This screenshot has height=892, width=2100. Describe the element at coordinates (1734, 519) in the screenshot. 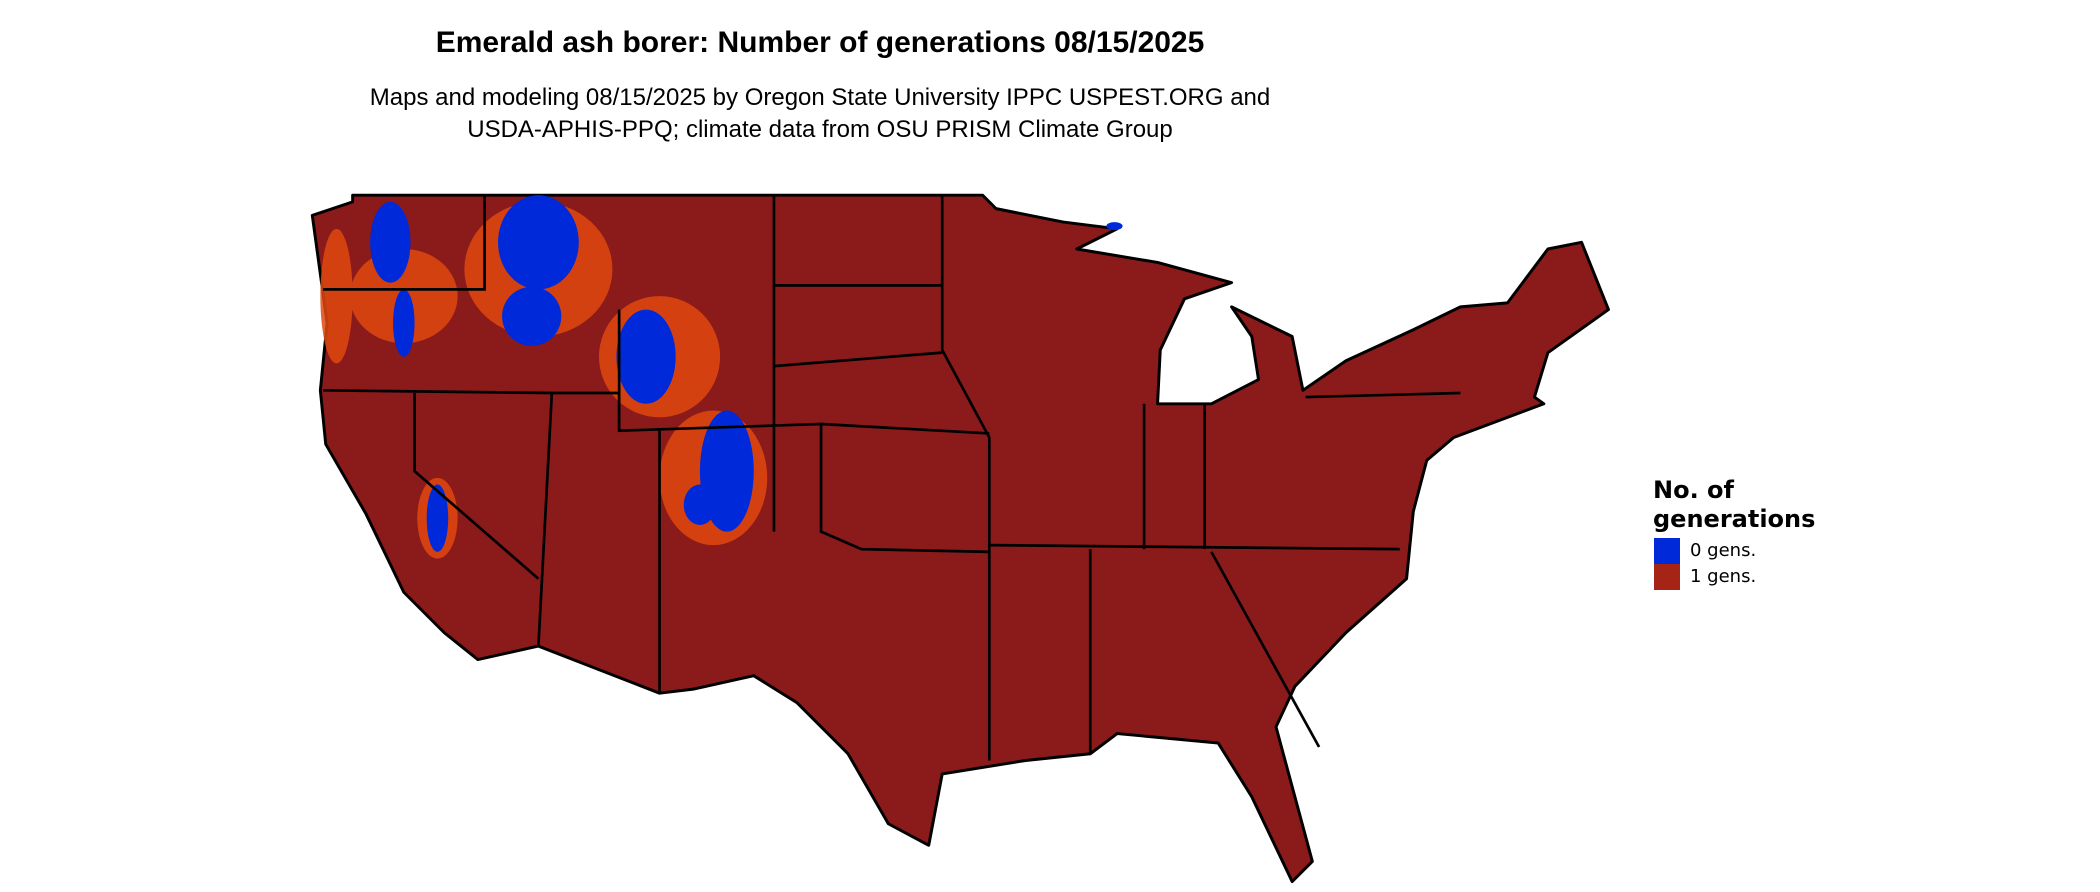

I see `legend-title-line2: generations` at that location.